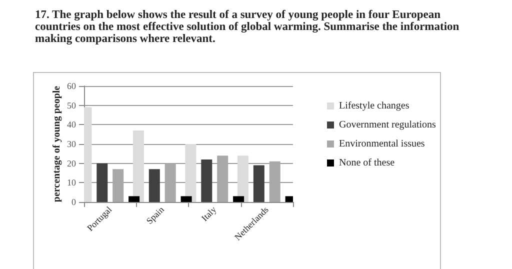  What do you see at coordinates (387, 125) in the screenshot?
I see `legend-label: Government regulations` at bounding box center [387, 125].